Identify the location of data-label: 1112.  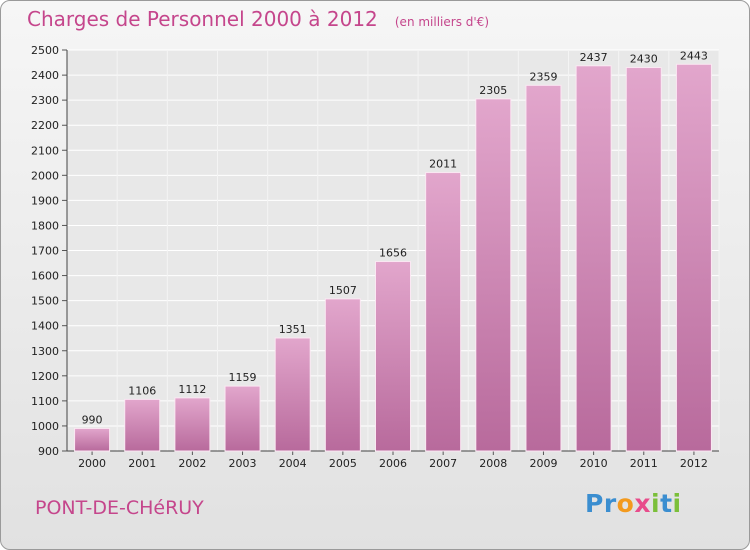
(192, 389).